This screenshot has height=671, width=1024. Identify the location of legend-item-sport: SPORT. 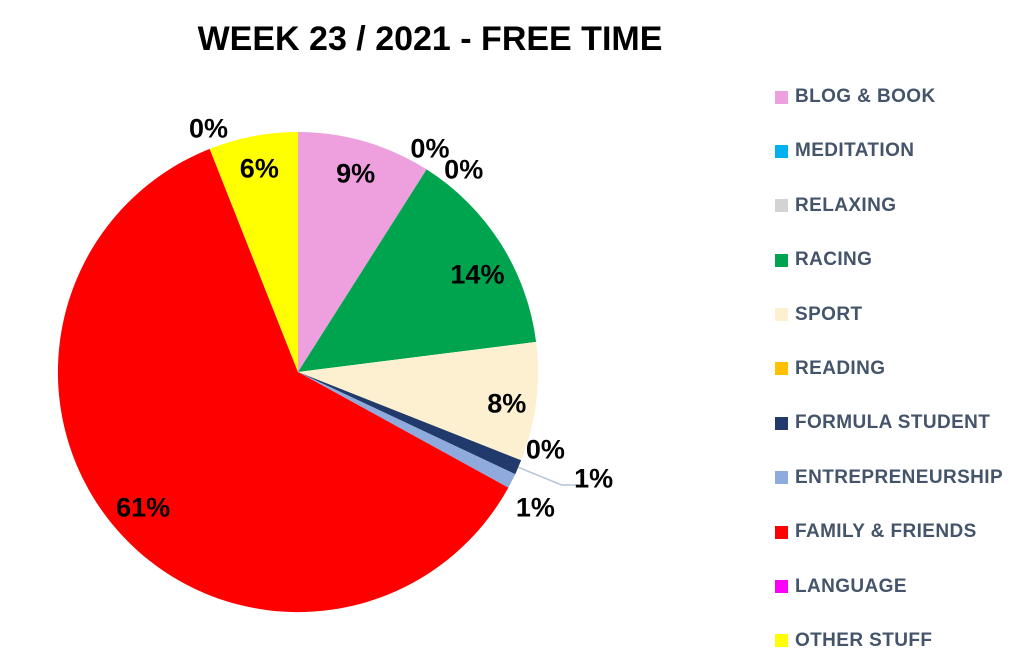
(889, 314).